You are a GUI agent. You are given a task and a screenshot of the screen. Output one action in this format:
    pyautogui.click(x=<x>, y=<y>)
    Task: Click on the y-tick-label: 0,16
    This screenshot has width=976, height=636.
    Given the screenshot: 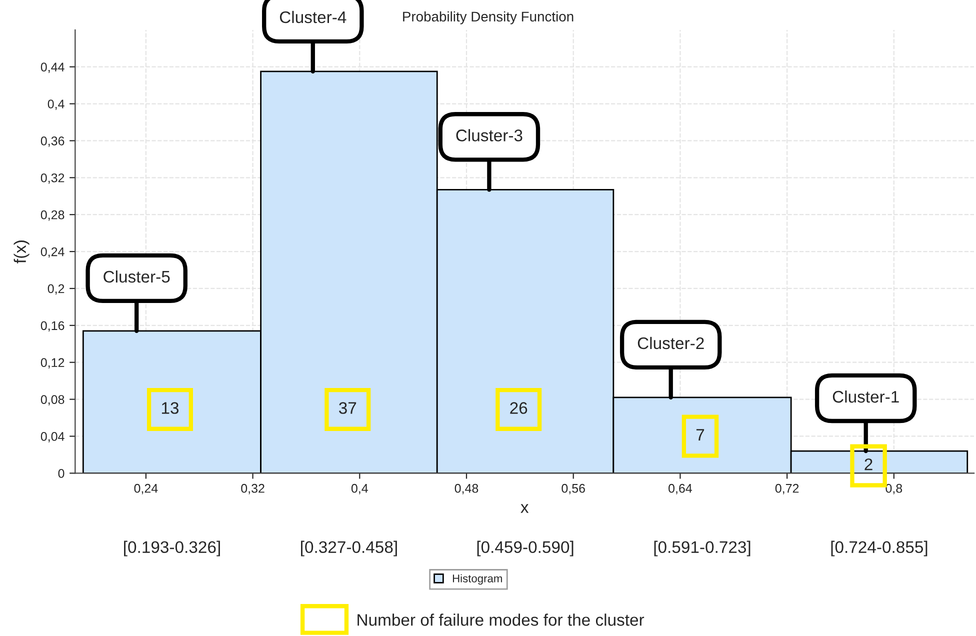 What is the action you would take?
    pyautogui.click(x=52, y=326)
    